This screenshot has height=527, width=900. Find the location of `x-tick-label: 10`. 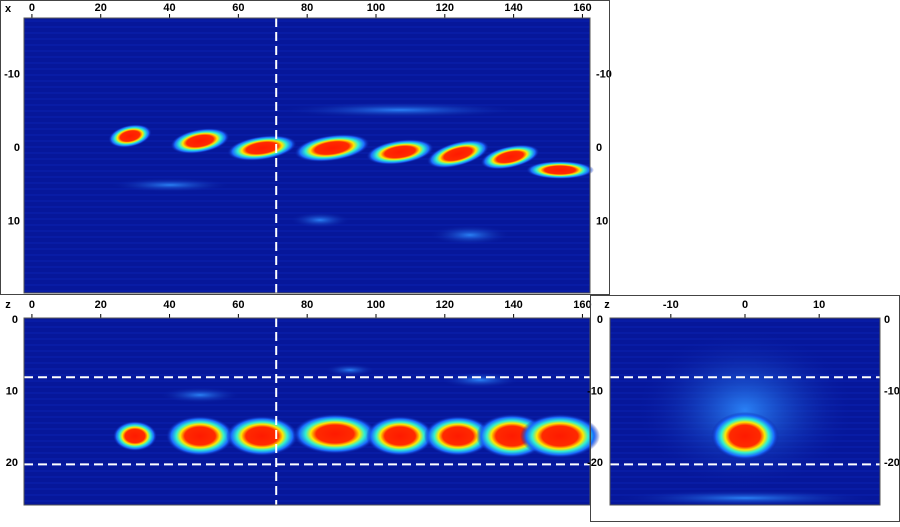

x-tick-label: 10 is located at coordinates (819, 305).